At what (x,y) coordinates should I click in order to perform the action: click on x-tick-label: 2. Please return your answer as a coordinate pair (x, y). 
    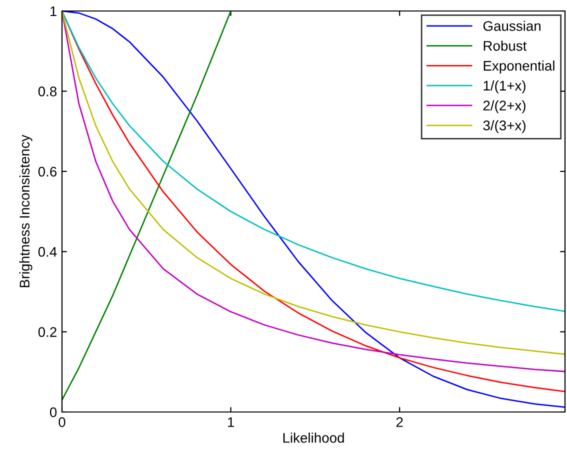
    Looking at the image, I should click on (399, 422).